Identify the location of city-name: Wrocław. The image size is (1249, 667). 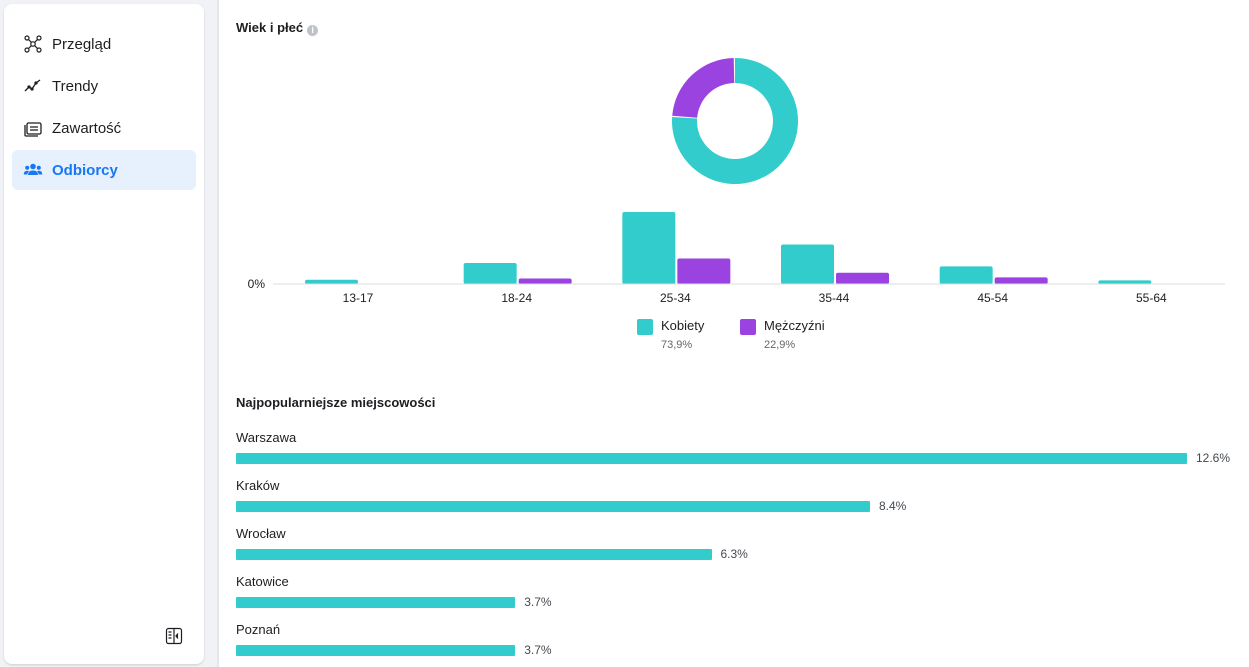
(261, 533).